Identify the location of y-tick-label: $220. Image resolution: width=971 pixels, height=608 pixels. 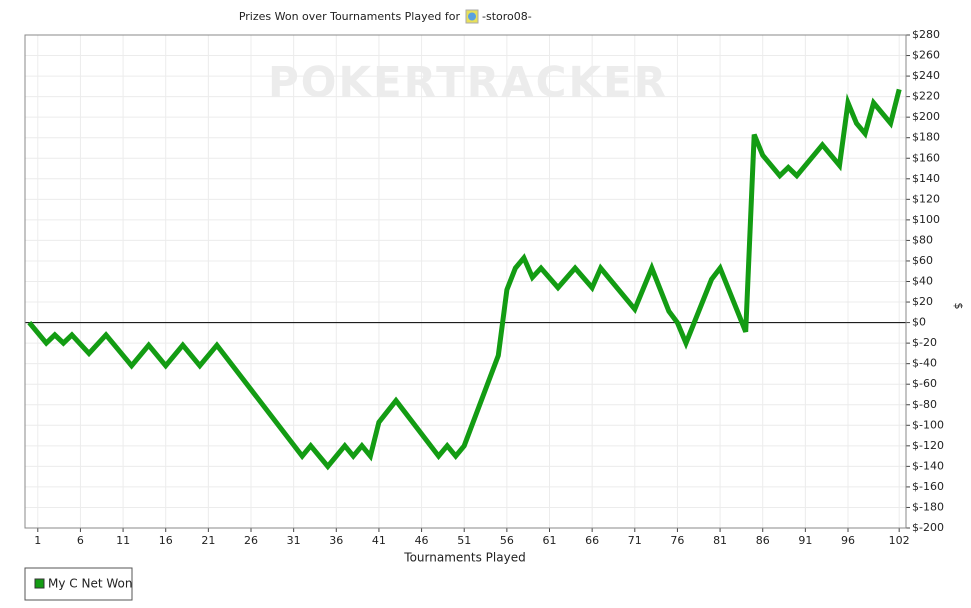
(926, 96).